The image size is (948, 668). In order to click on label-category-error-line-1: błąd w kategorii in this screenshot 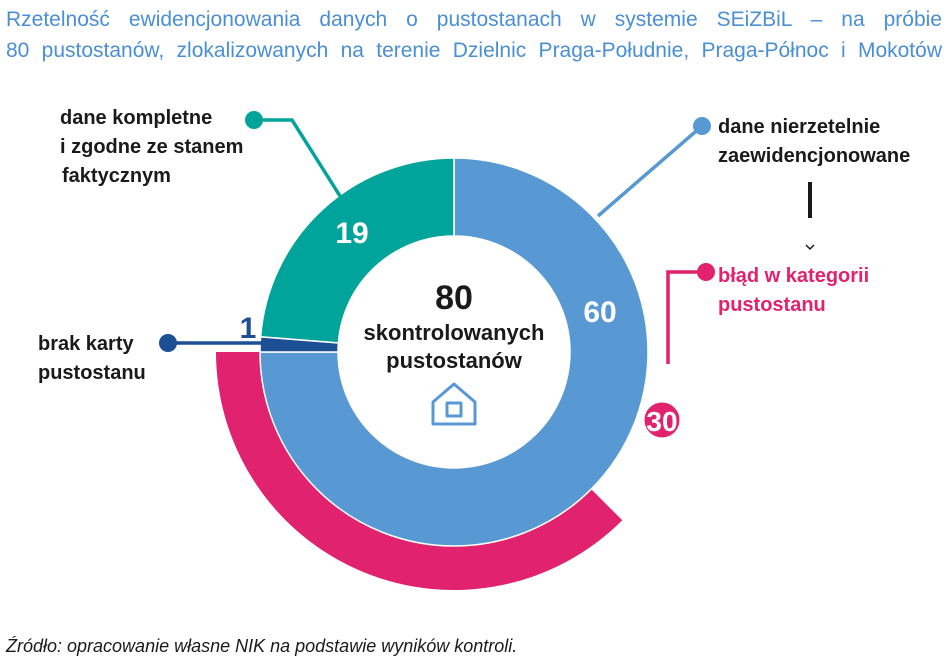, I will do `click(794, 276)`.